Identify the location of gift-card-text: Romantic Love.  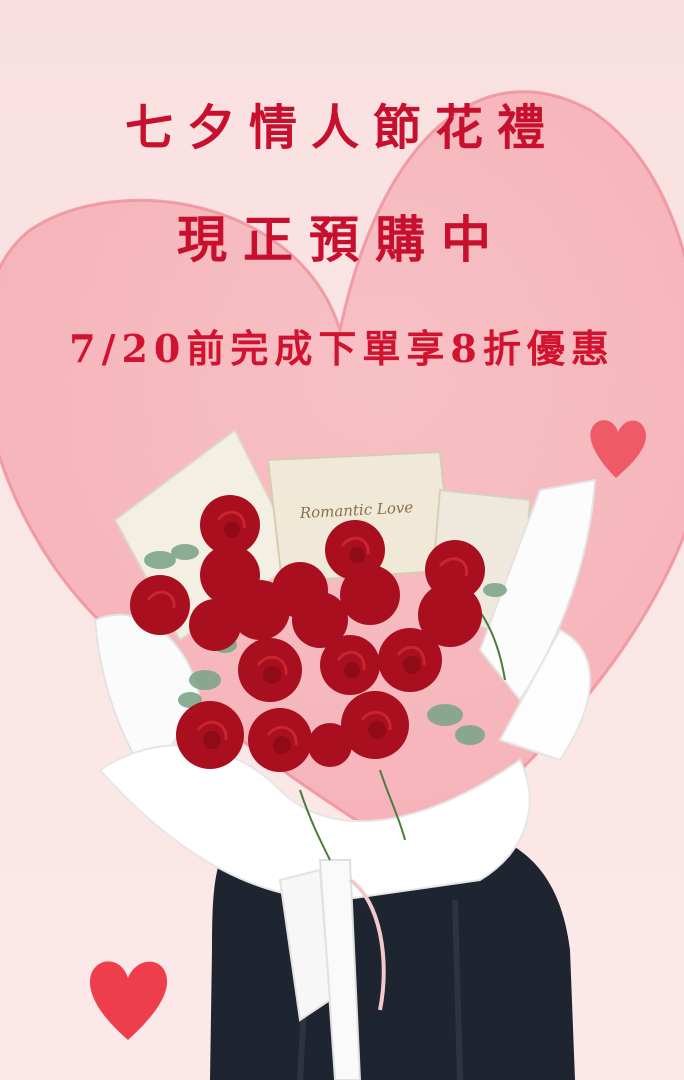
(355, 510).